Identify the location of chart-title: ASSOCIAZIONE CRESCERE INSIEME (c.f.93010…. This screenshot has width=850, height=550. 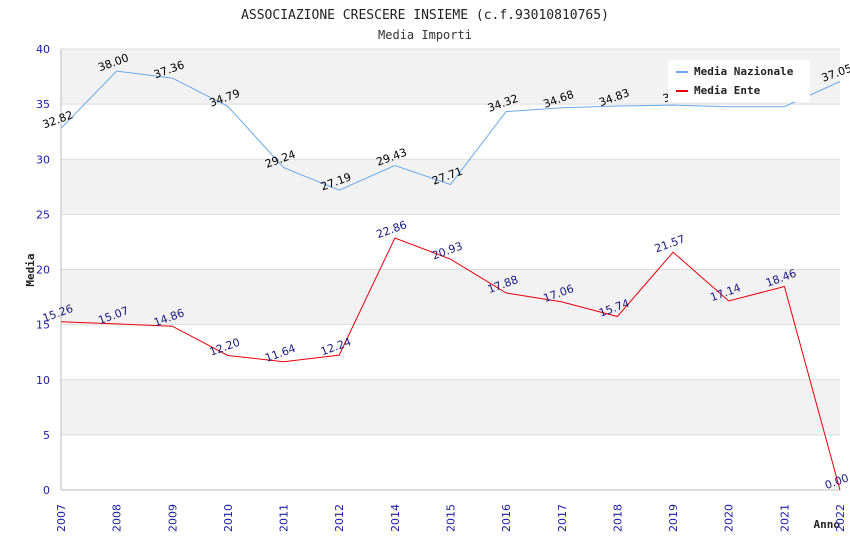
(425, 15).